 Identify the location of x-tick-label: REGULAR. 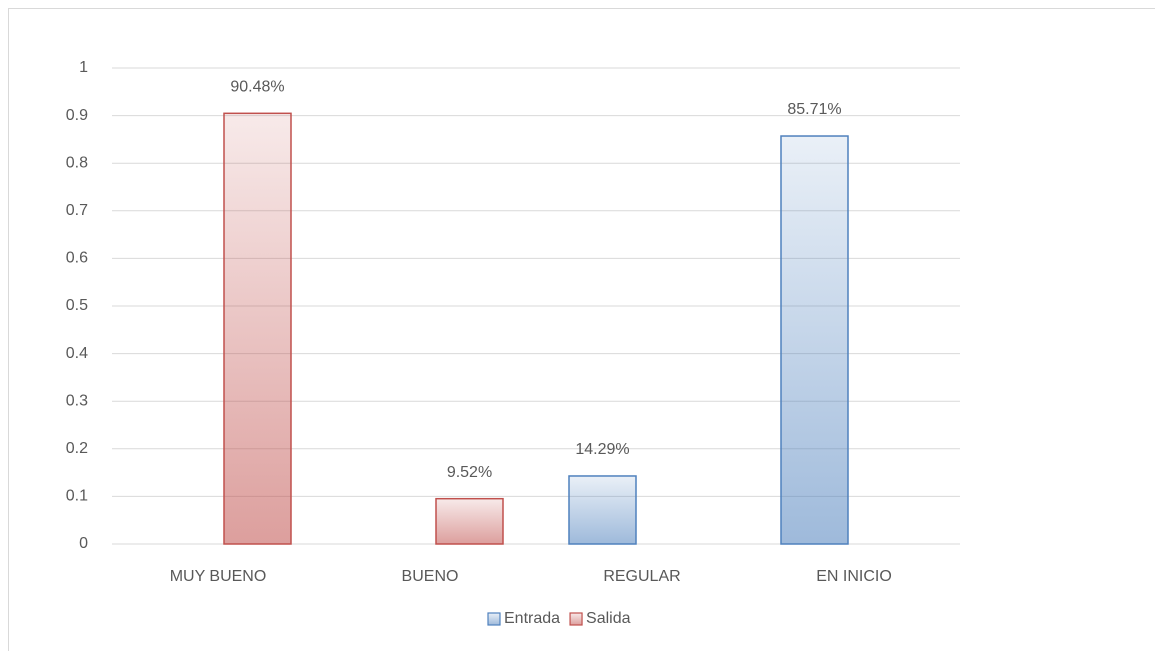
(641, 576).